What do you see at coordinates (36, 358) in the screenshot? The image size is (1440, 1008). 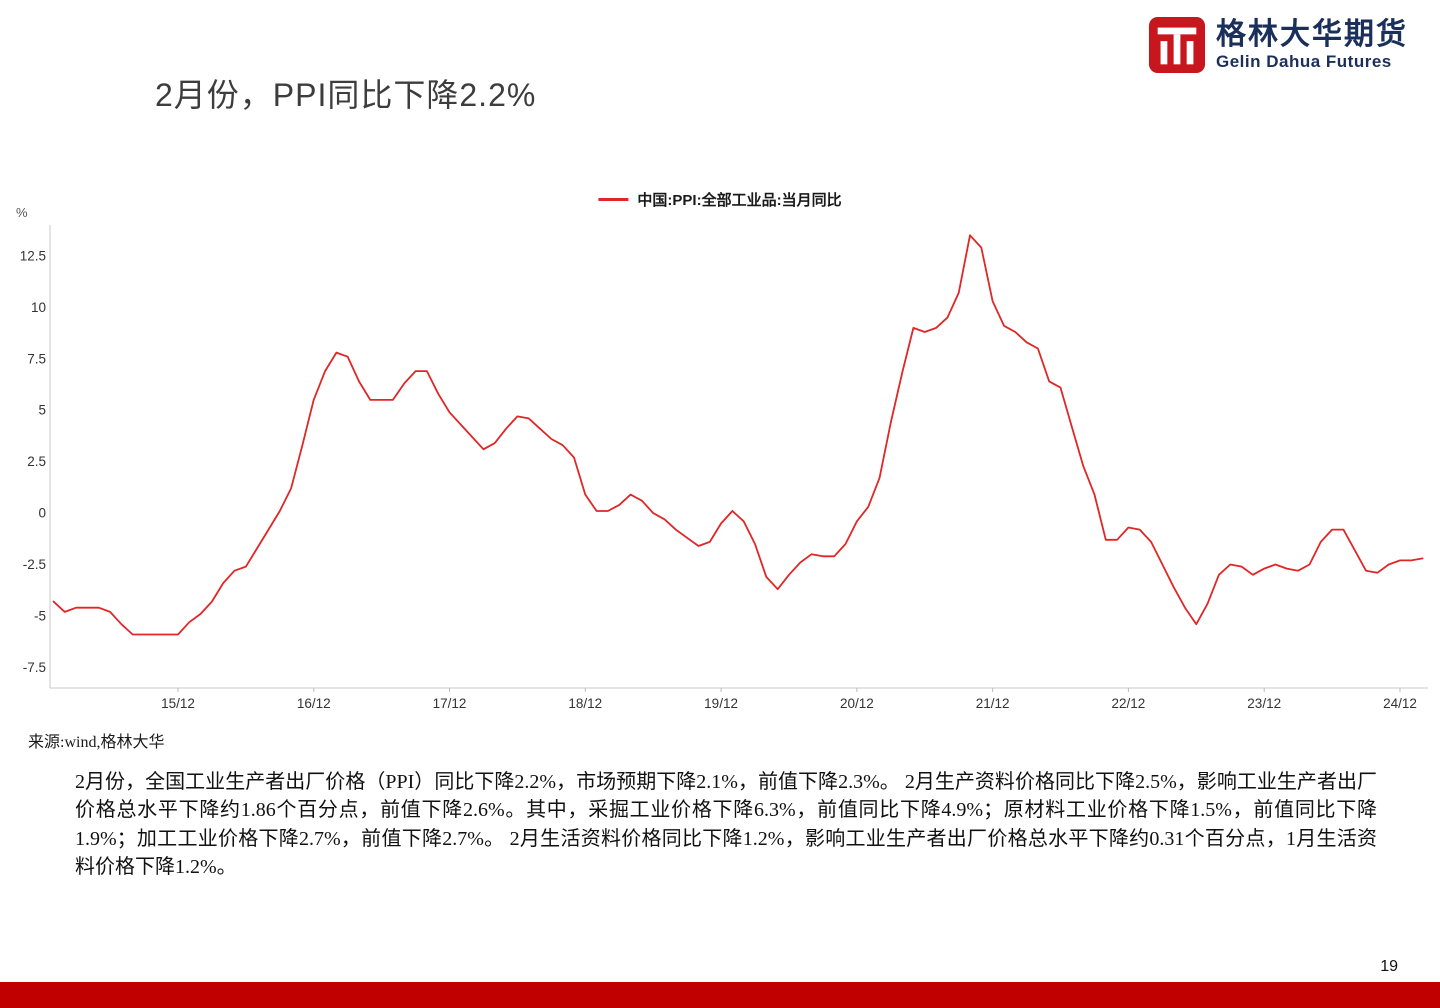 I see `y-tick-label: 7.5` at bounding box center [36, 358].